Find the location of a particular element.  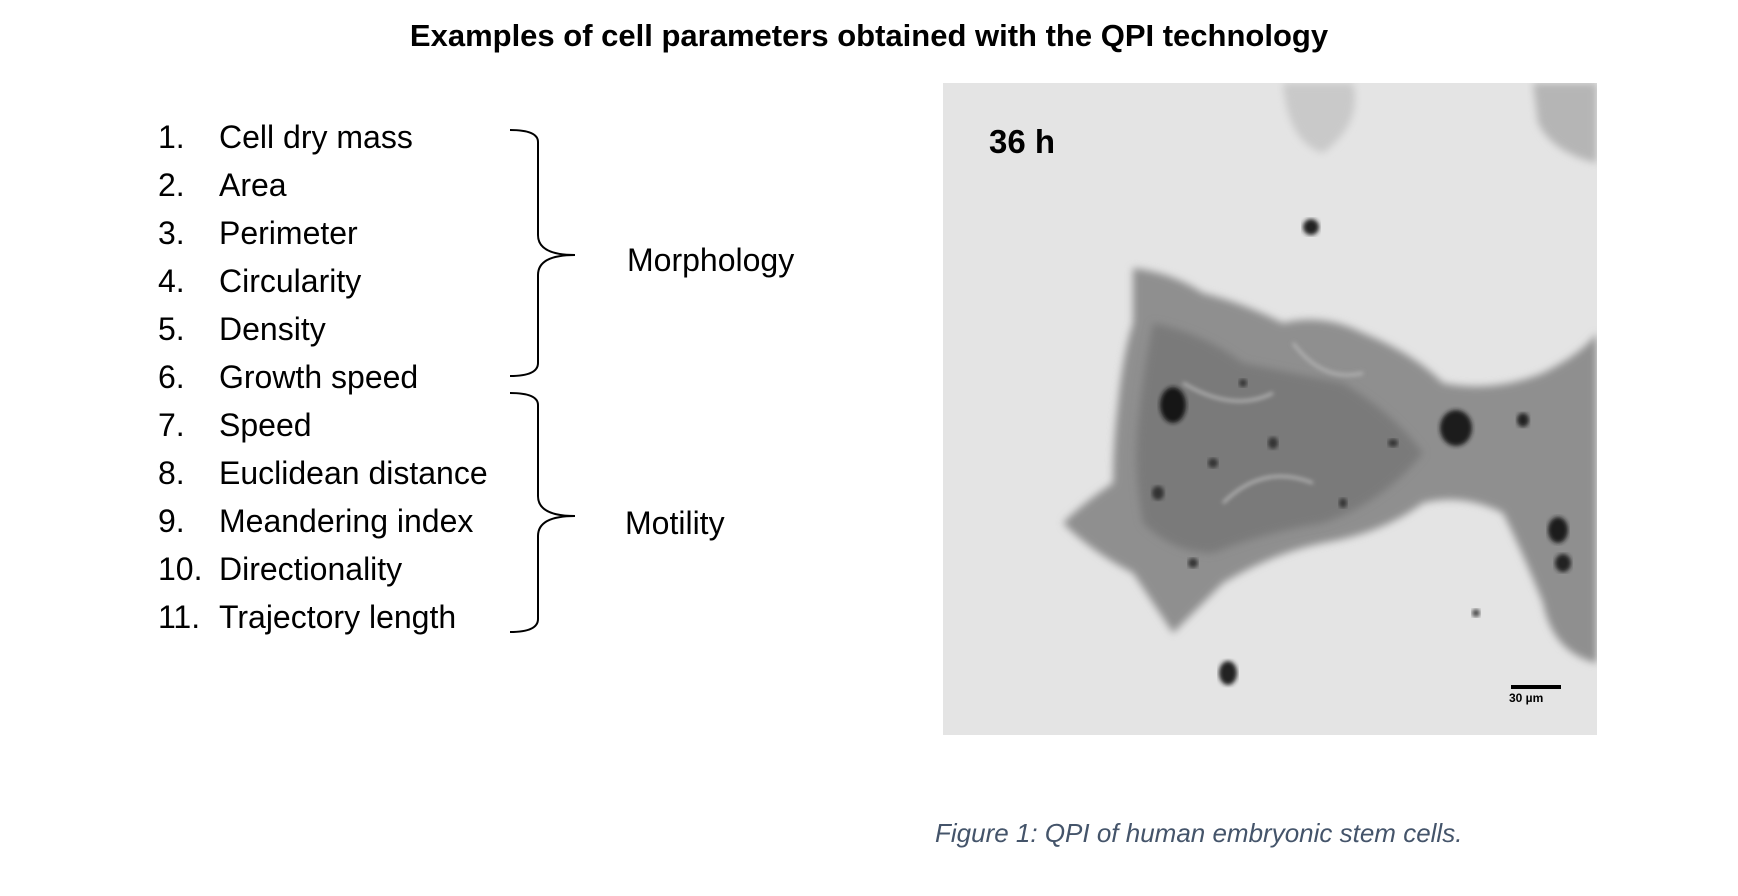

time-label: 36 h is located at coordinates (1022, 141).